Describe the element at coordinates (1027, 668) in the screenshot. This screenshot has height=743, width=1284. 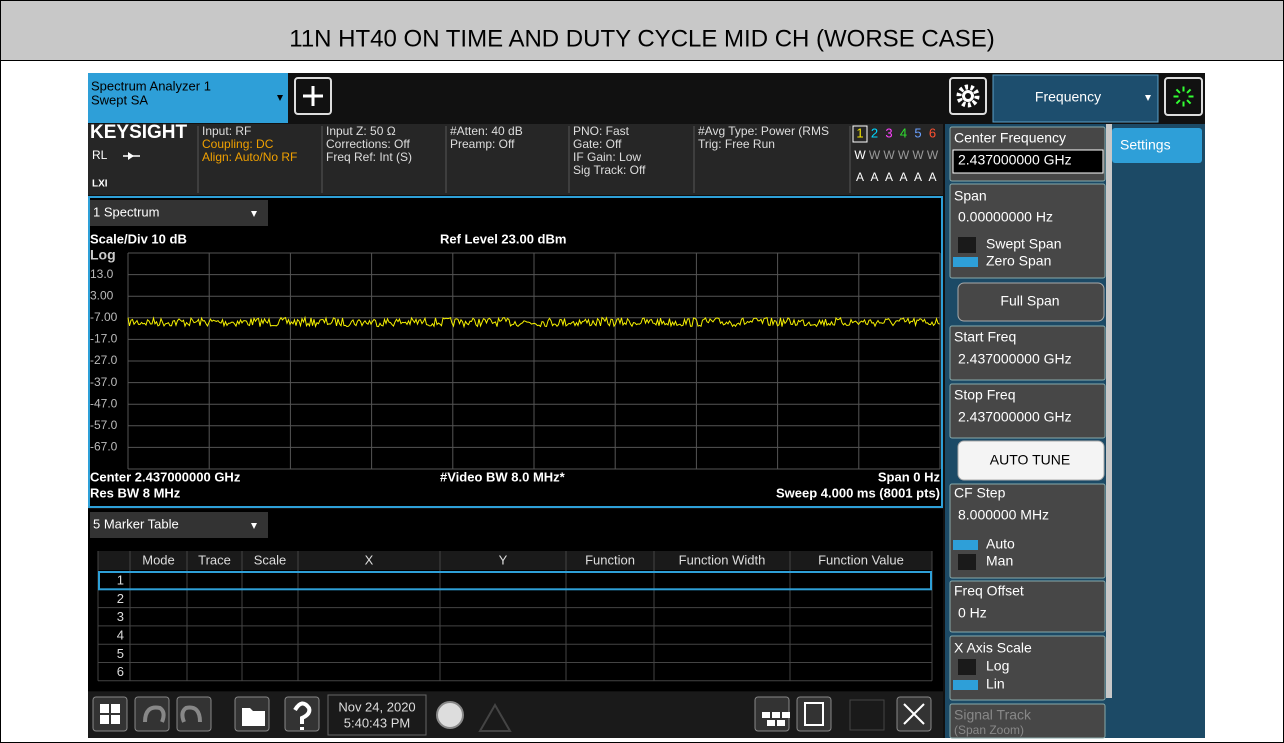
I see `softkey` at that location.